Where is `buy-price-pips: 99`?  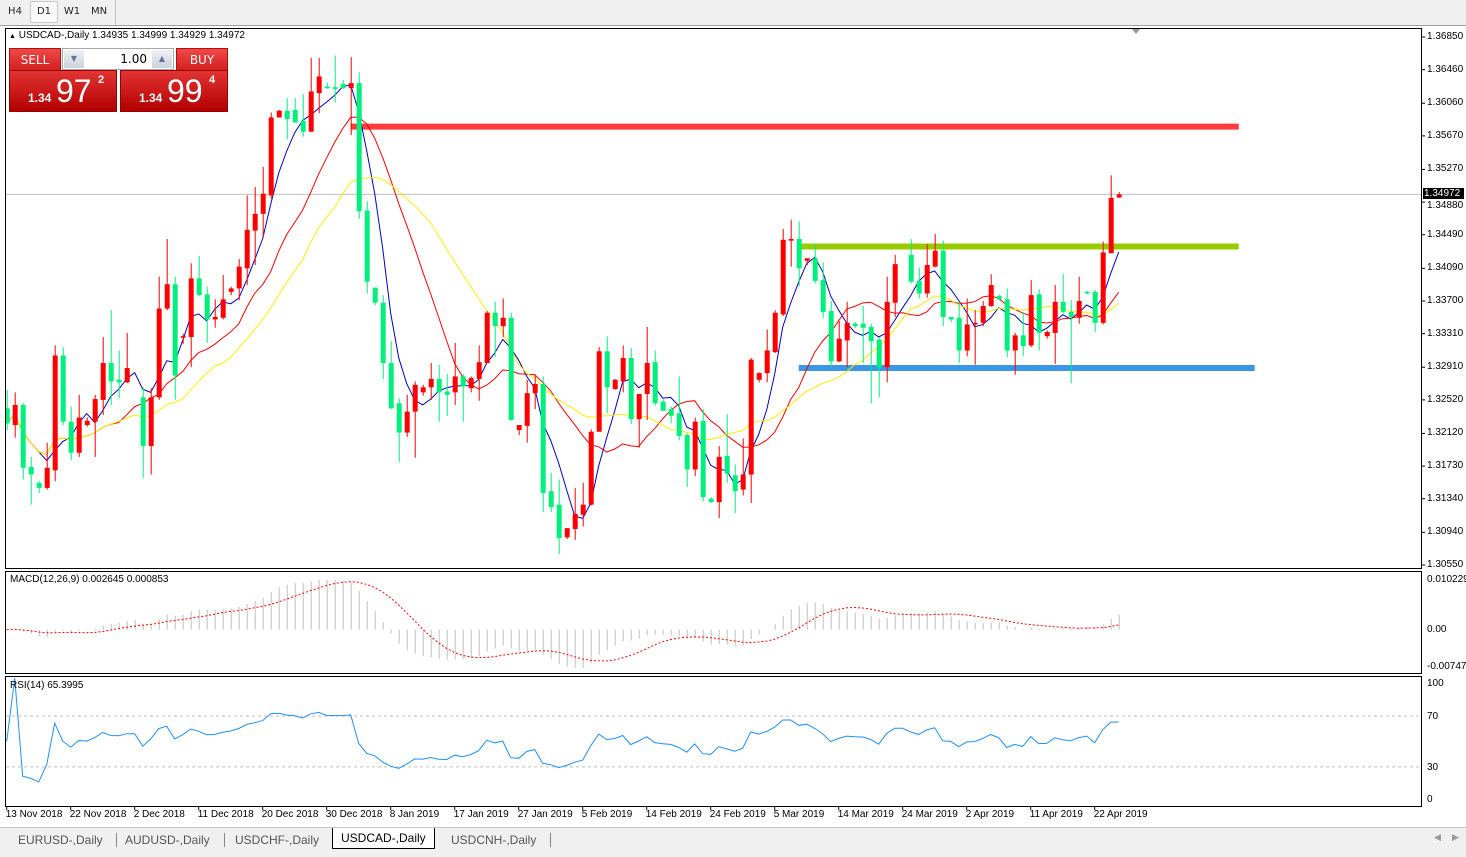
buy-price-pips: 99 is located at coordinates (185, 91).